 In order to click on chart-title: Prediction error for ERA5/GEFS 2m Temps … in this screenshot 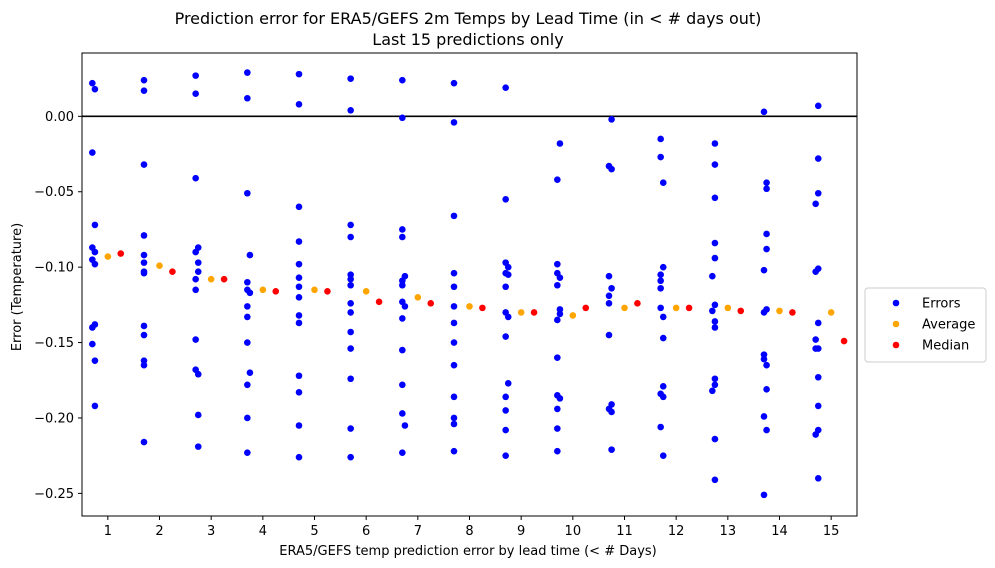, I will do `click(468, 18)`.